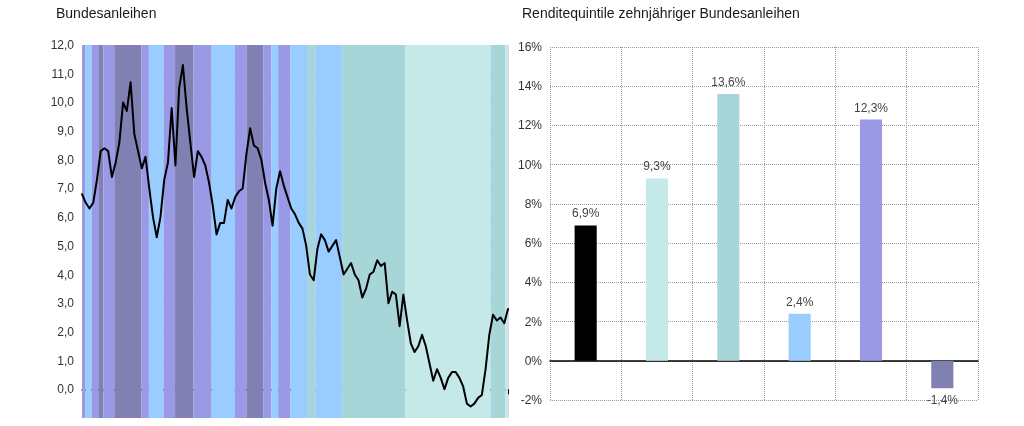  What do you see at coordinates (530, 47) in the screenshot?
I see `y-tick-label: 16%` at bounding box center [530, 47].